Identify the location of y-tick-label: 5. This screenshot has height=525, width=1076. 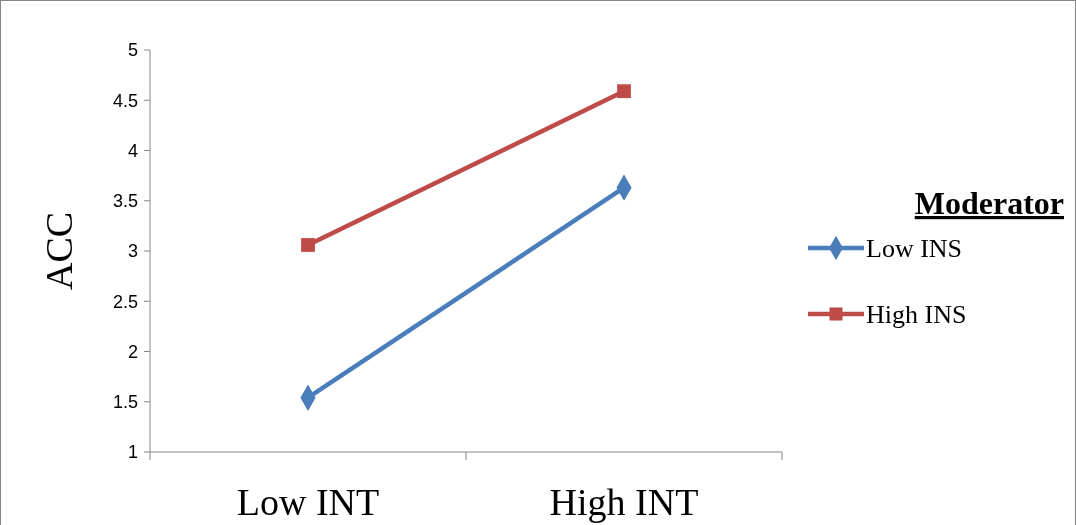
(132, 50).